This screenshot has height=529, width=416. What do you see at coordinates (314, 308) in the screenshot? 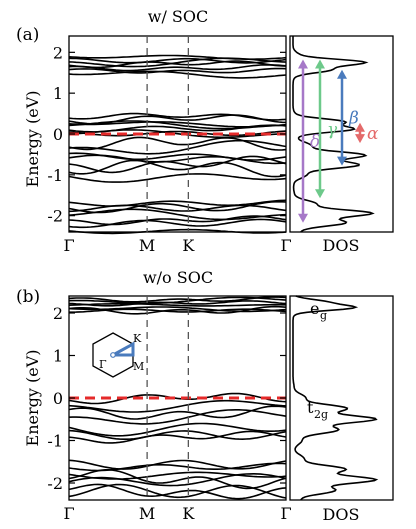
I see `eg-text: e` at bounding box center [314, 308].